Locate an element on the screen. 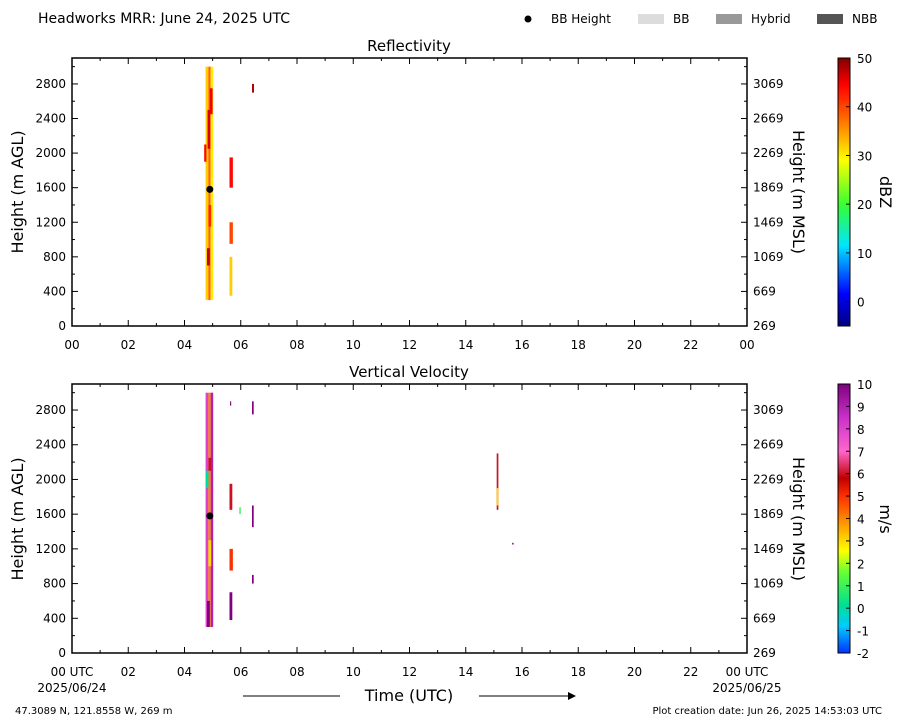 The image size is (900, 725). colorbar-tick-label: 8 is located at coordinates (861, 430).